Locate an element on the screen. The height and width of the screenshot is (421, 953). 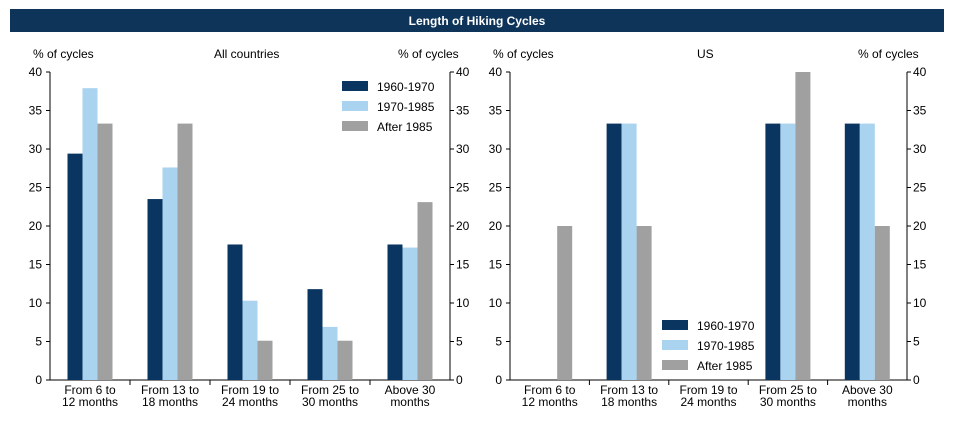
us-ytick-label-left: 35 is located at coordinates (496, 111).